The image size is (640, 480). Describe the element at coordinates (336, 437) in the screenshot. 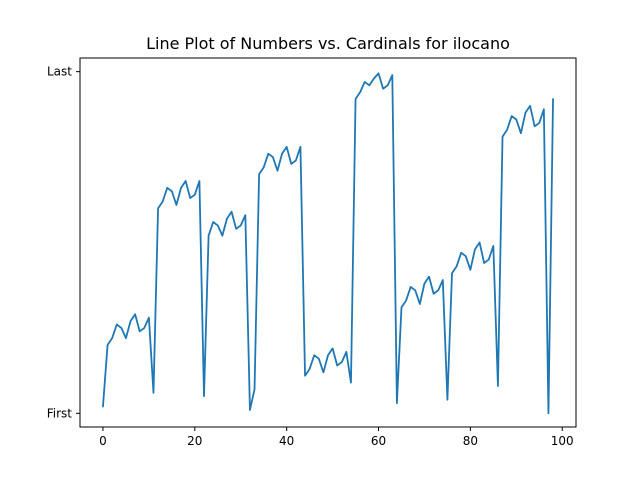

I see `x-axis-ticks: 0 20 40 60 80 100` at that location.